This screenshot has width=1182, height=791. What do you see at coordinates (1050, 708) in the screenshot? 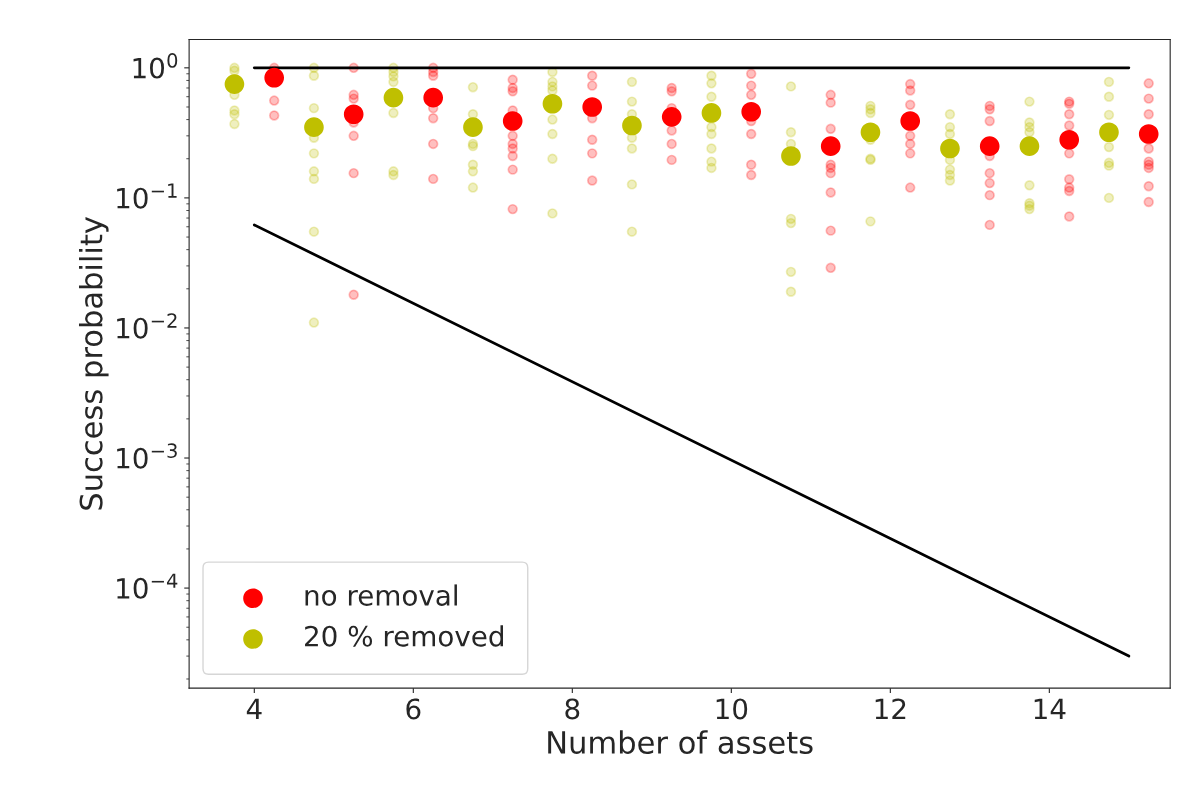
I see `x-tick-label: 14` at bounding box center [1050, 708].